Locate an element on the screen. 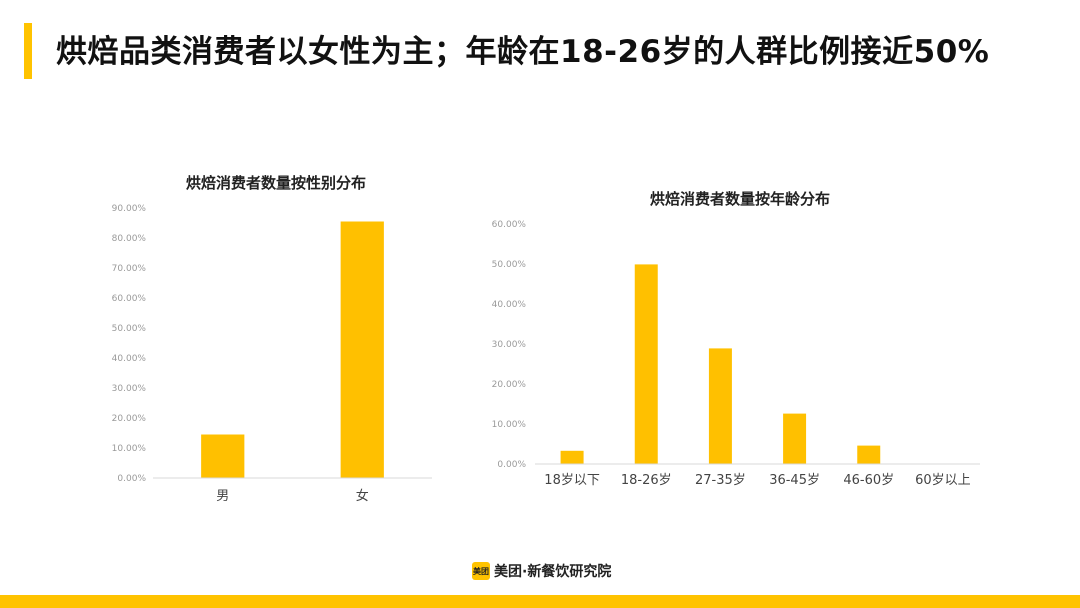 Image resolution: width=1080 pixels, height=608 pixels. age-x-axis-labels: 18岁以下 18-26岁 27-35岁 36-45岁 46-60岁 60岁以上 is located at coordinates (757, 480).